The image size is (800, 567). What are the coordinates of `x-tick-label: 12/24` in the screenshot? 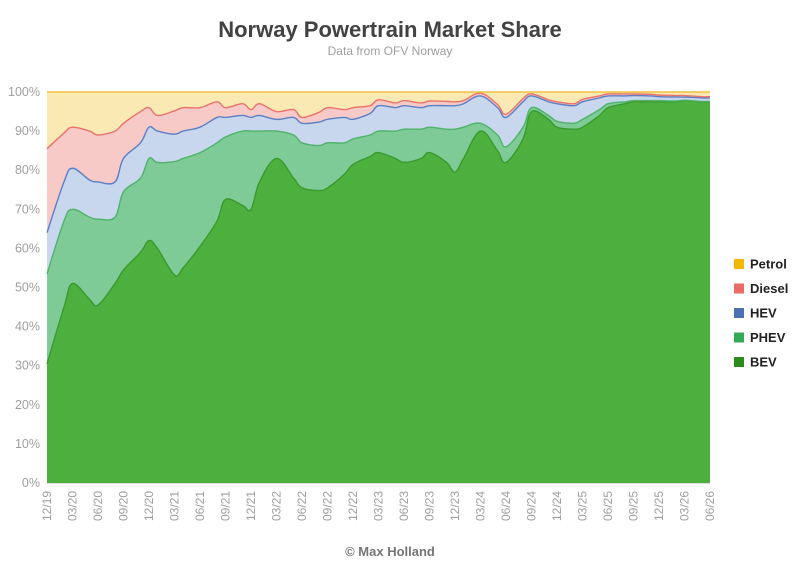 It's located at (557, 506).